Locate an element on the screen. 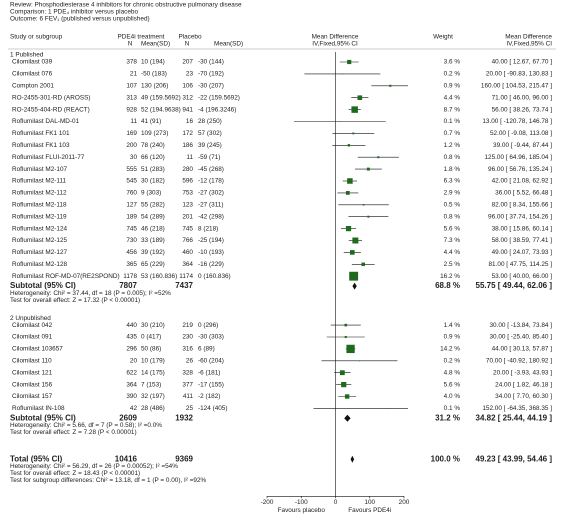 The height and width of the screenshot is (523, 566). n-treatment: 296 is located at coordinates (131, 349).